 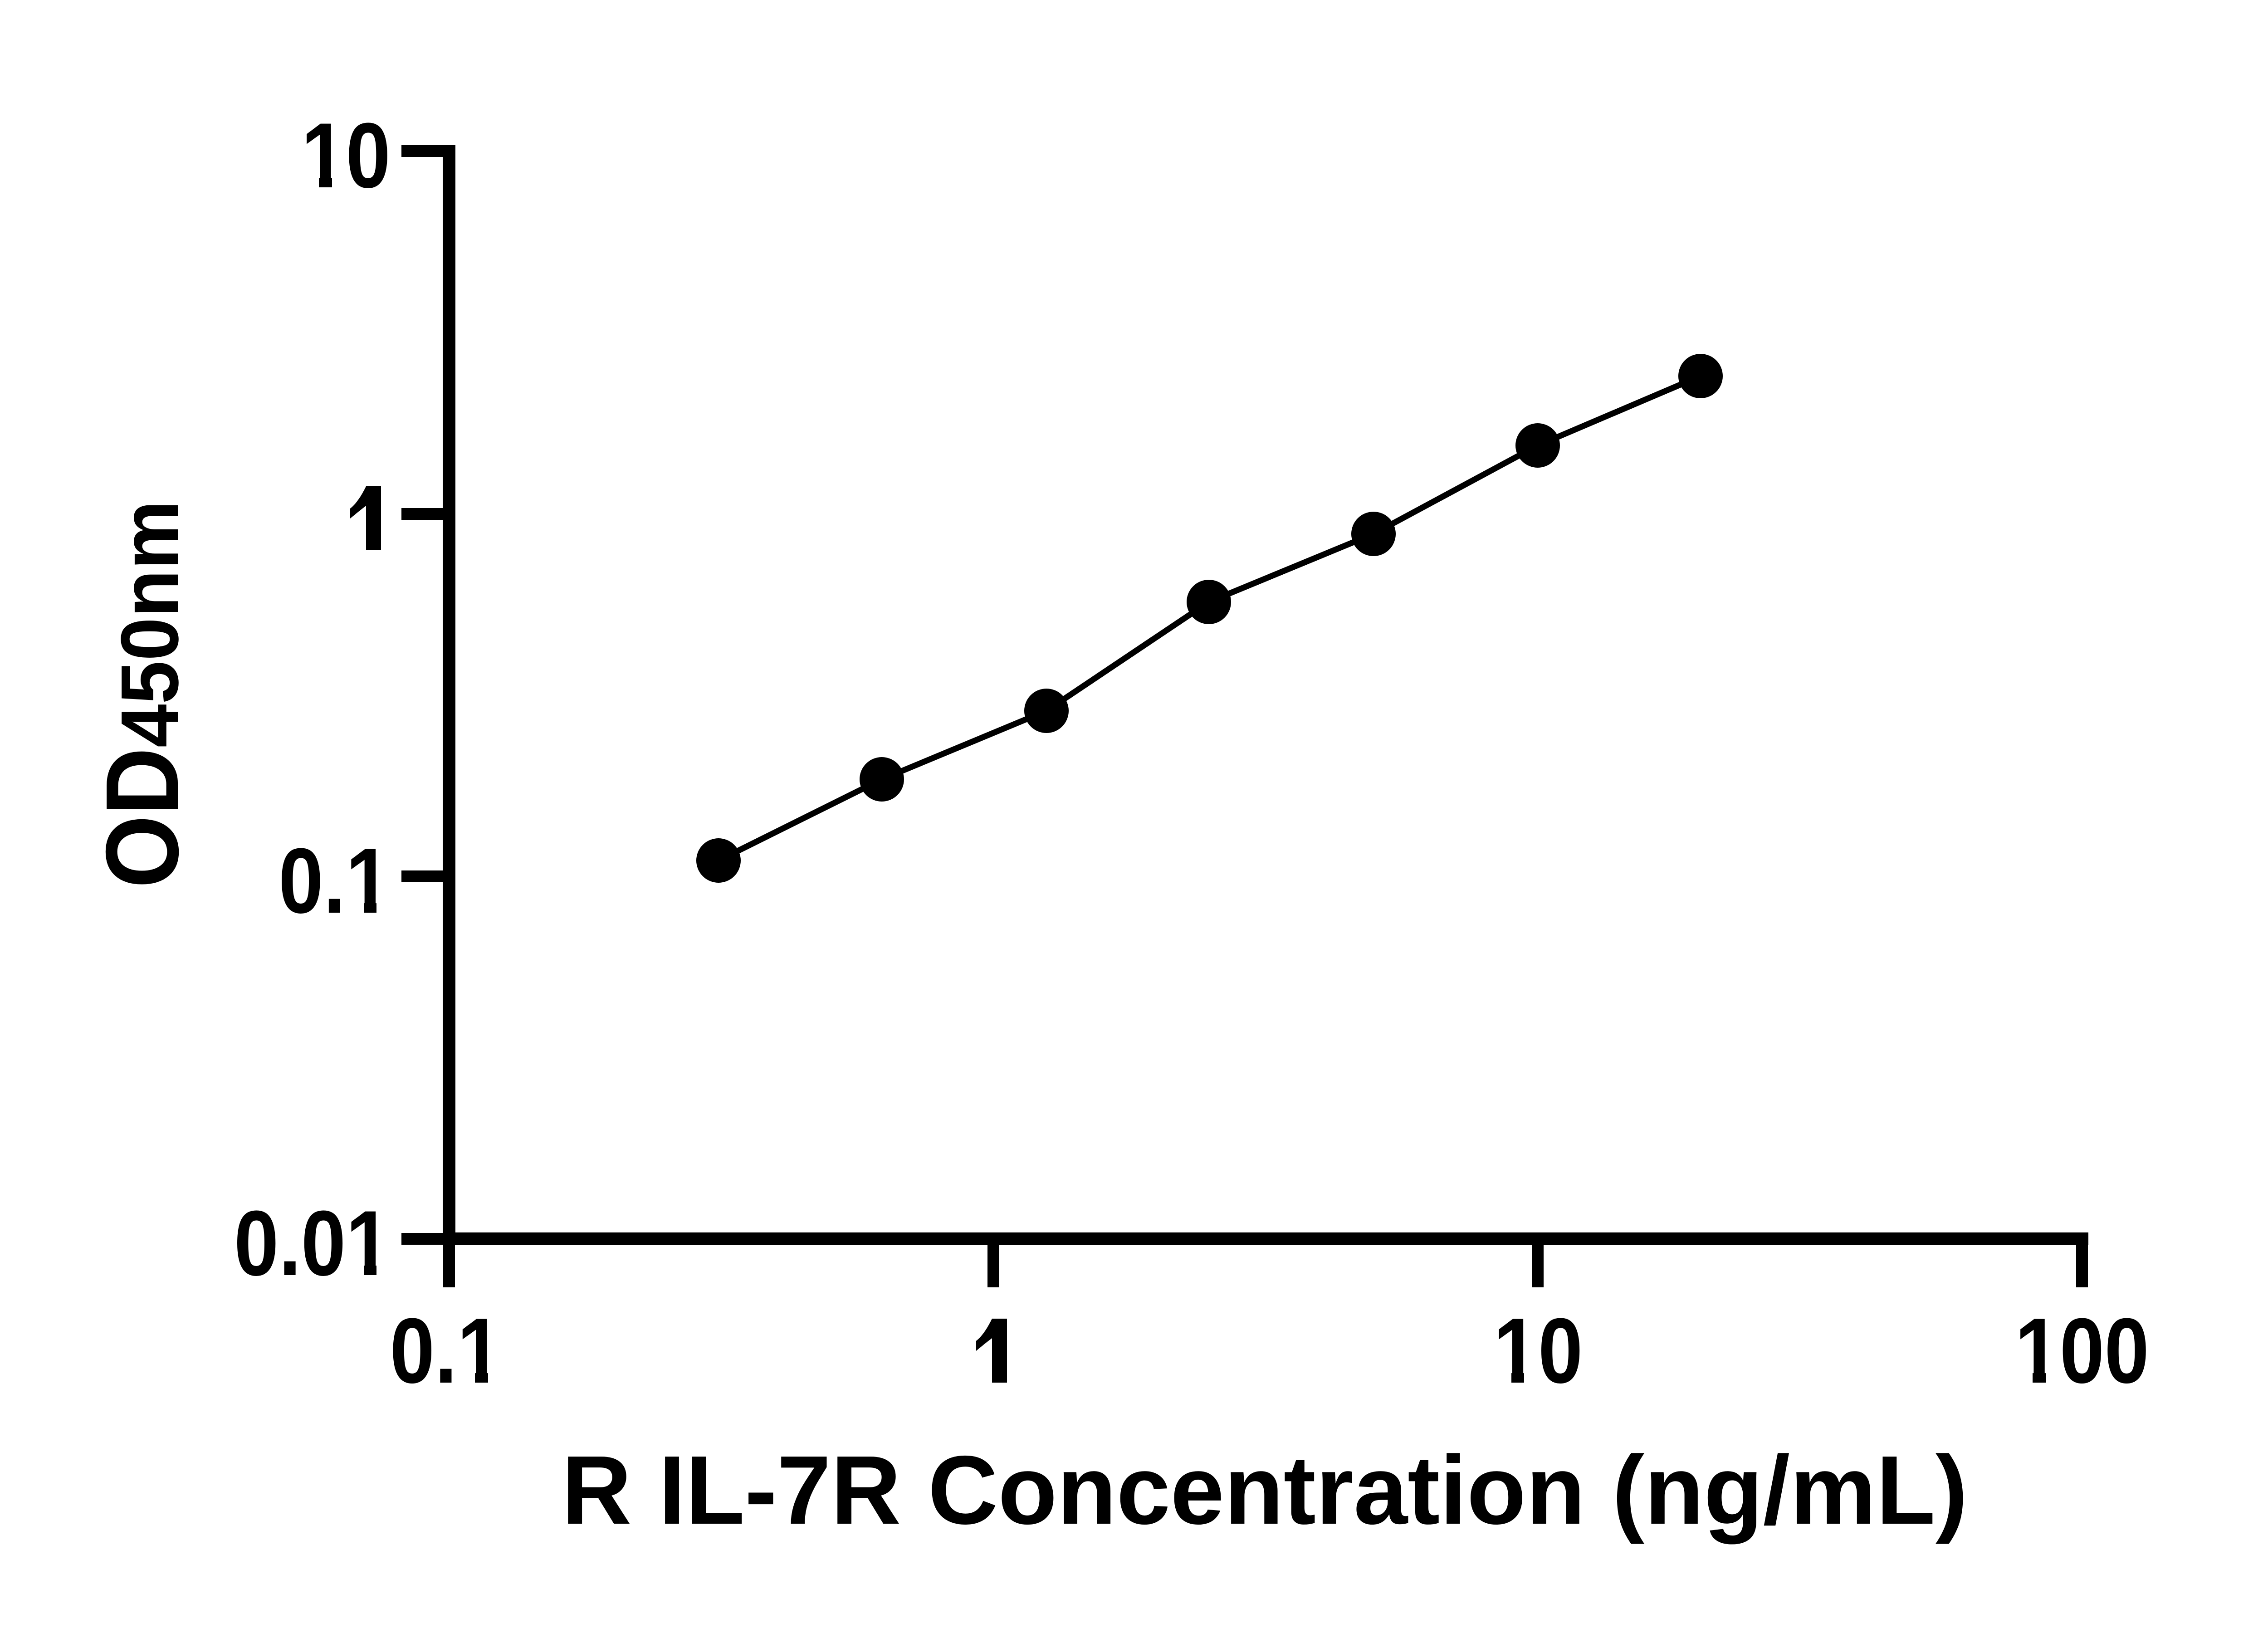 I want to click on svg-text: 0.01, so click(x=312, y=1243).